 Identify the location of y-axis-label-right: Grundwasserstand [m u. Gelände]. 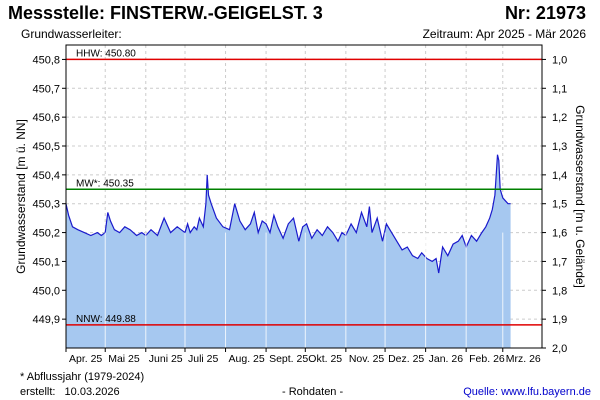
(580, 196).